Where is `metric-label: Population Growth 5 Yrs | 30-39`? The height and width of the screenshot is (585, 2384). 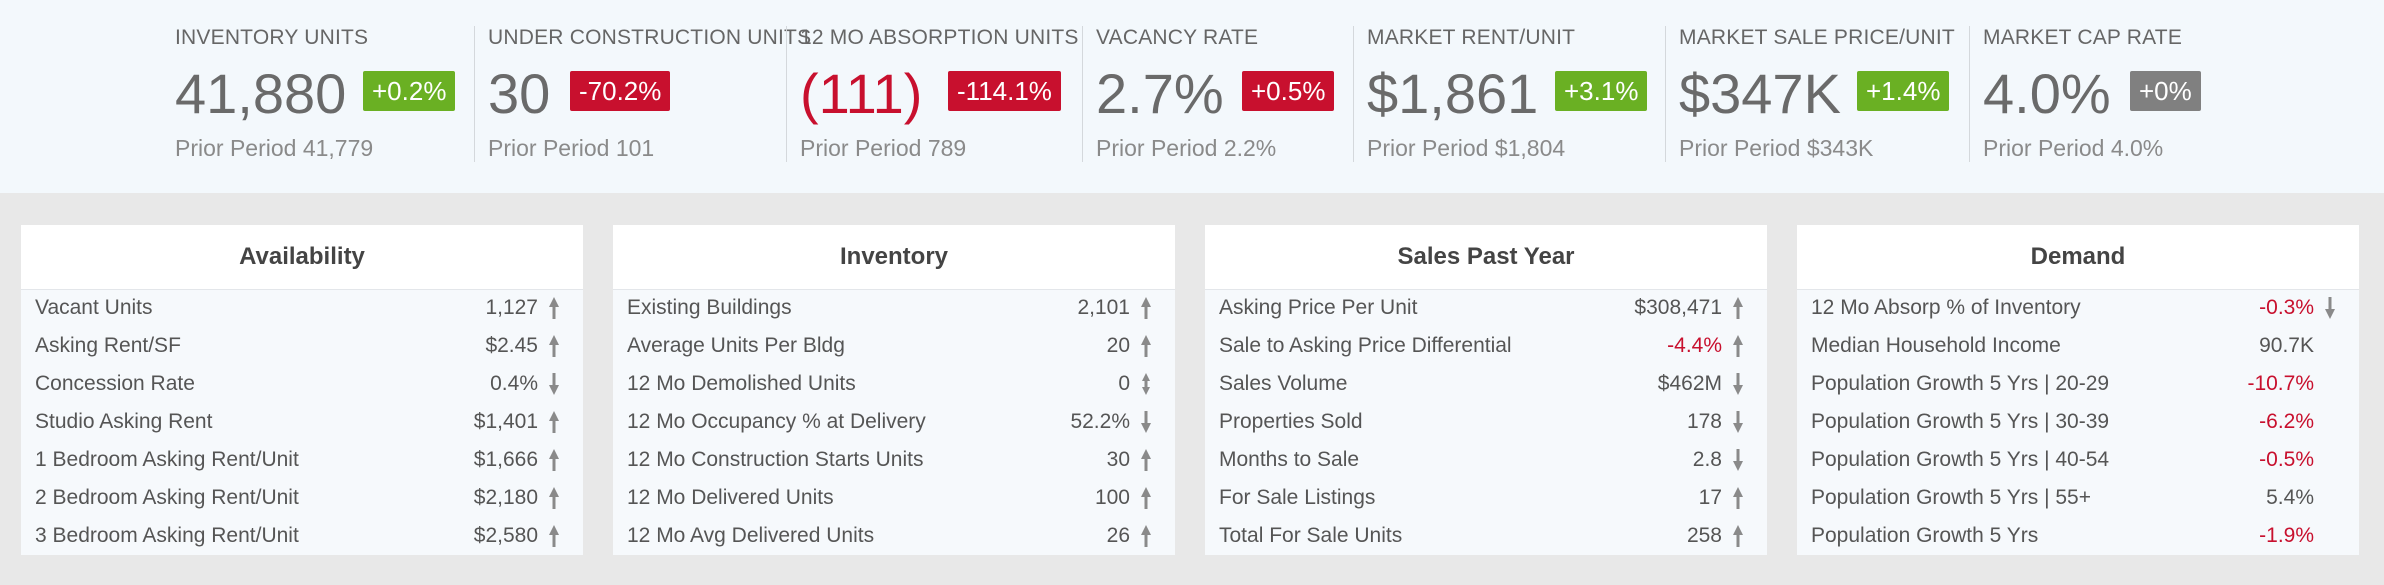 metric-label: Population Growth 5 Yrs | 30-39 is located at coordinates (1960, 421).